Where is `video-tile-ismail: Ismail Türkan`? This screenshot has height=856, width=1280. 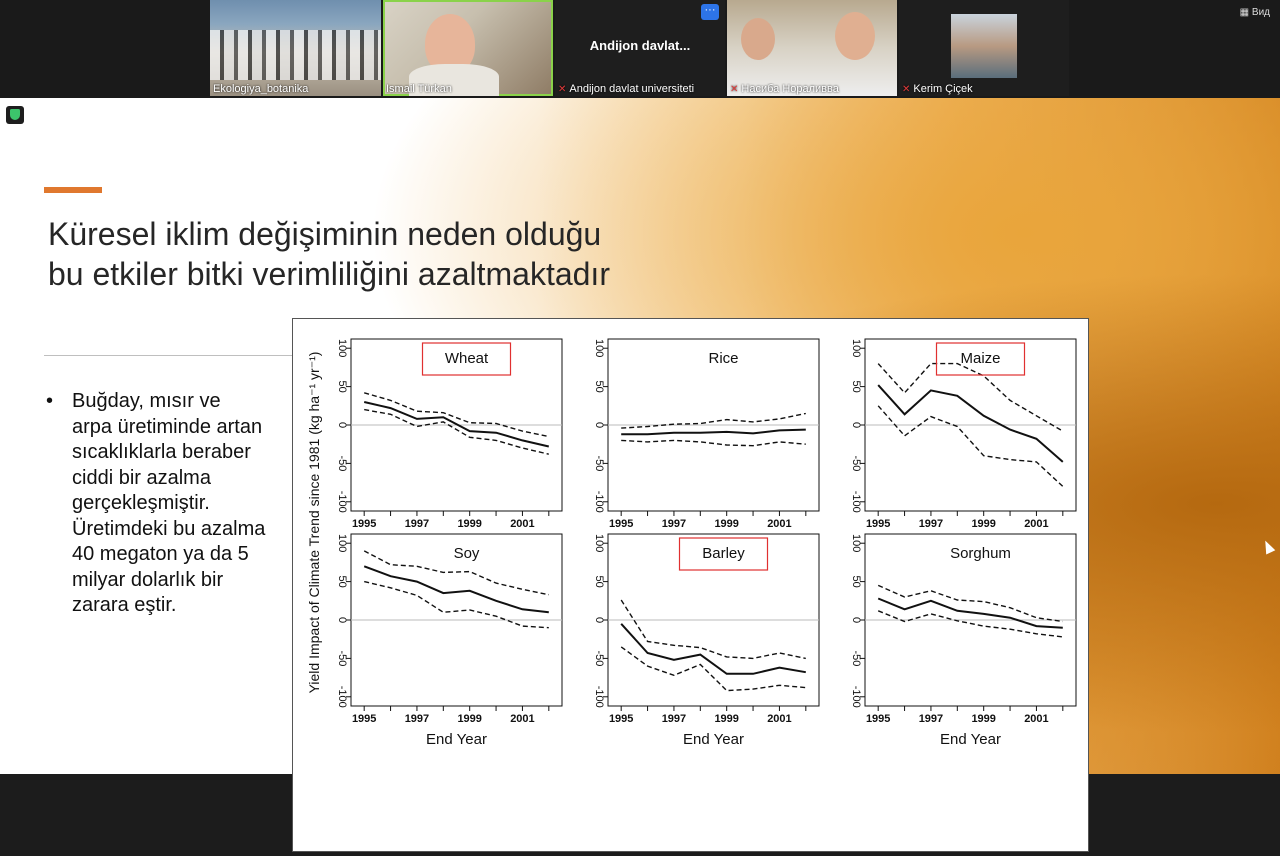
video-tile-ismail: Ismail Türkan is located at coordinates (468, 48).